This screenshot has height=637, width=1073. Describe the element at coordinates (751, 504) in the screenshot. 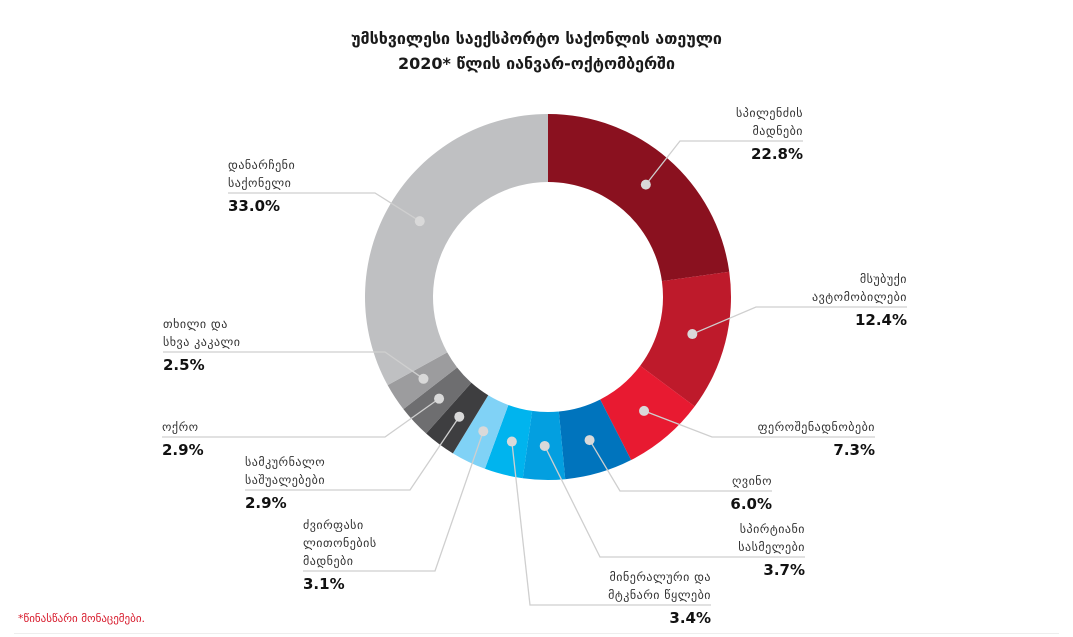

I see `slice-percent: 6.0%` at that location.